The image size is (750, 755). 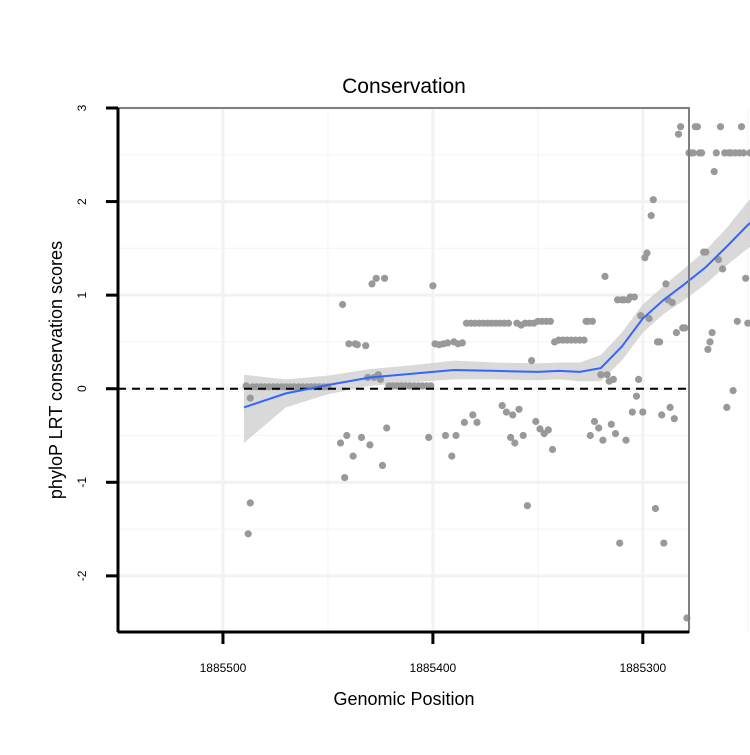 What do you see at coordinates (82, 201) in the screenshot?
I see `y-tick-label: 2` at bounding box center [82, 201].